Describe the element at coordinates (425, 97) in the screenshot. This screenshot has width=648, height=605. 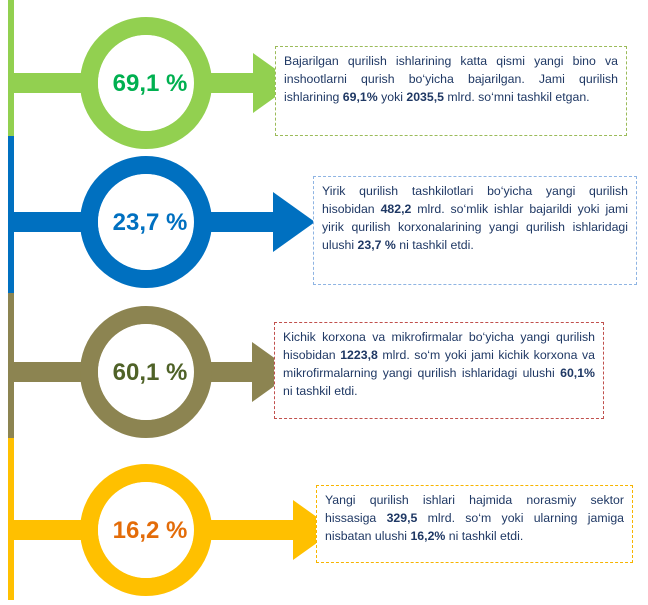
I see `note-value: 2035,5` at that location.